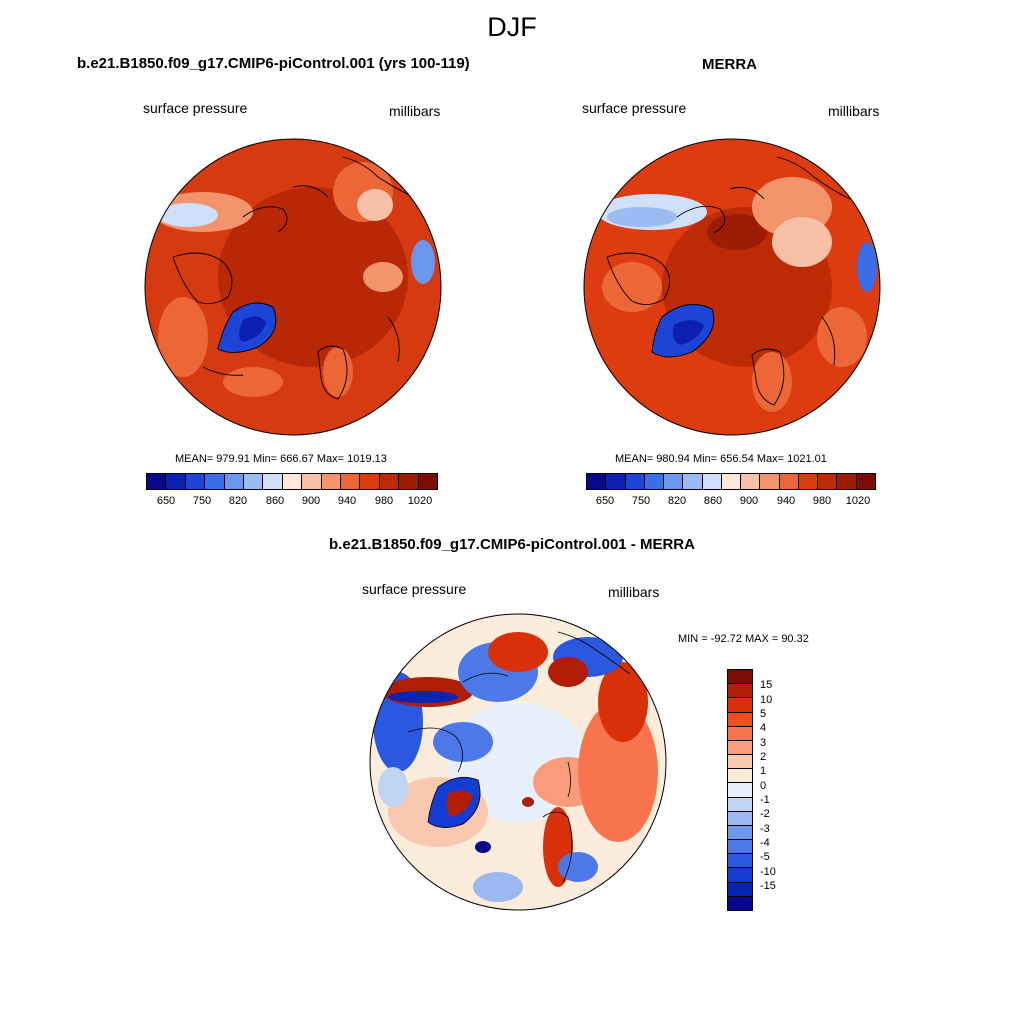  I want to click on left-colorbar-tick: 940, so click(347, 501).